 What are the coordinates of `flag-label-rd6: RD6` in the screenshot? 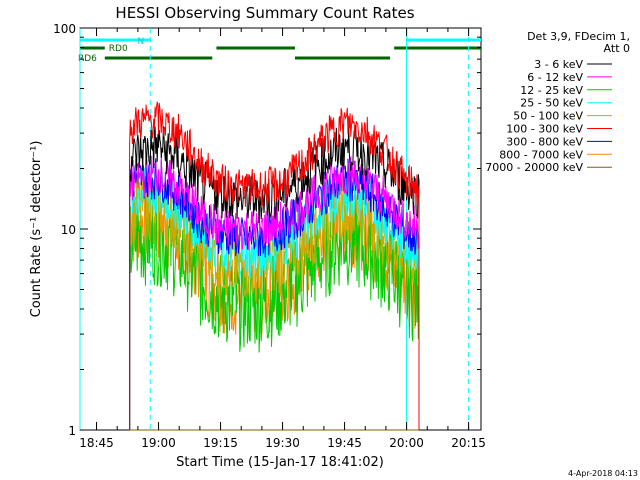 It's located at (87, 59).